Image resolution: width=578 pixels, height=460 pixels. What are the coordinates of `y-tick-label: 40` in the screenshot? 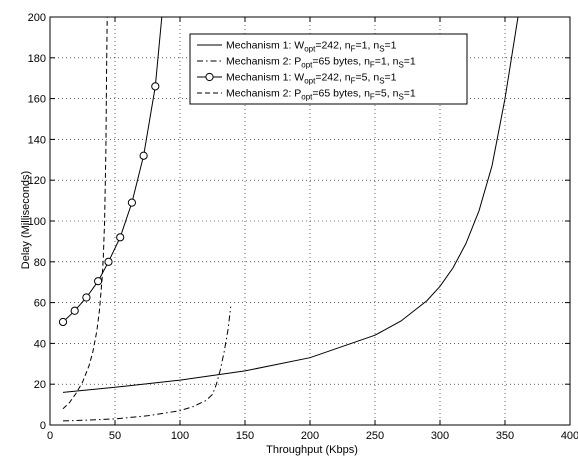 It's located at (40, 344).